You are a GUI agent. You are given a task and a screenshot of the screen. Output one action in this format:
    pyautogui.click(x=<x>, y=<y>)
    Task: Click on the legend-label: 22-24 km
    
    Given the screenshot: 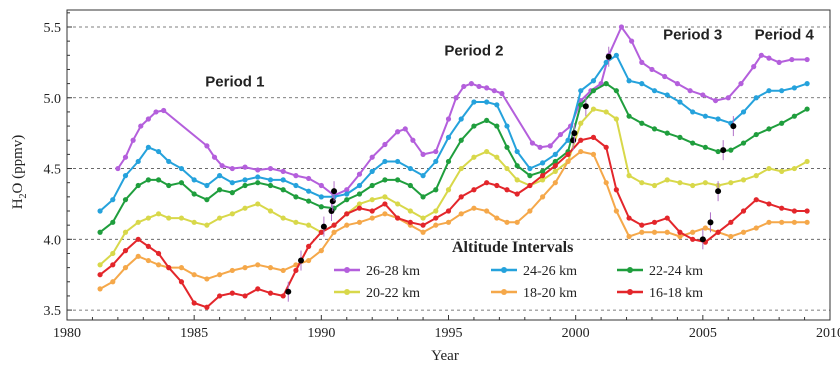 What is the action you would take?
    pyautogui.click(x=676, y=271)
    